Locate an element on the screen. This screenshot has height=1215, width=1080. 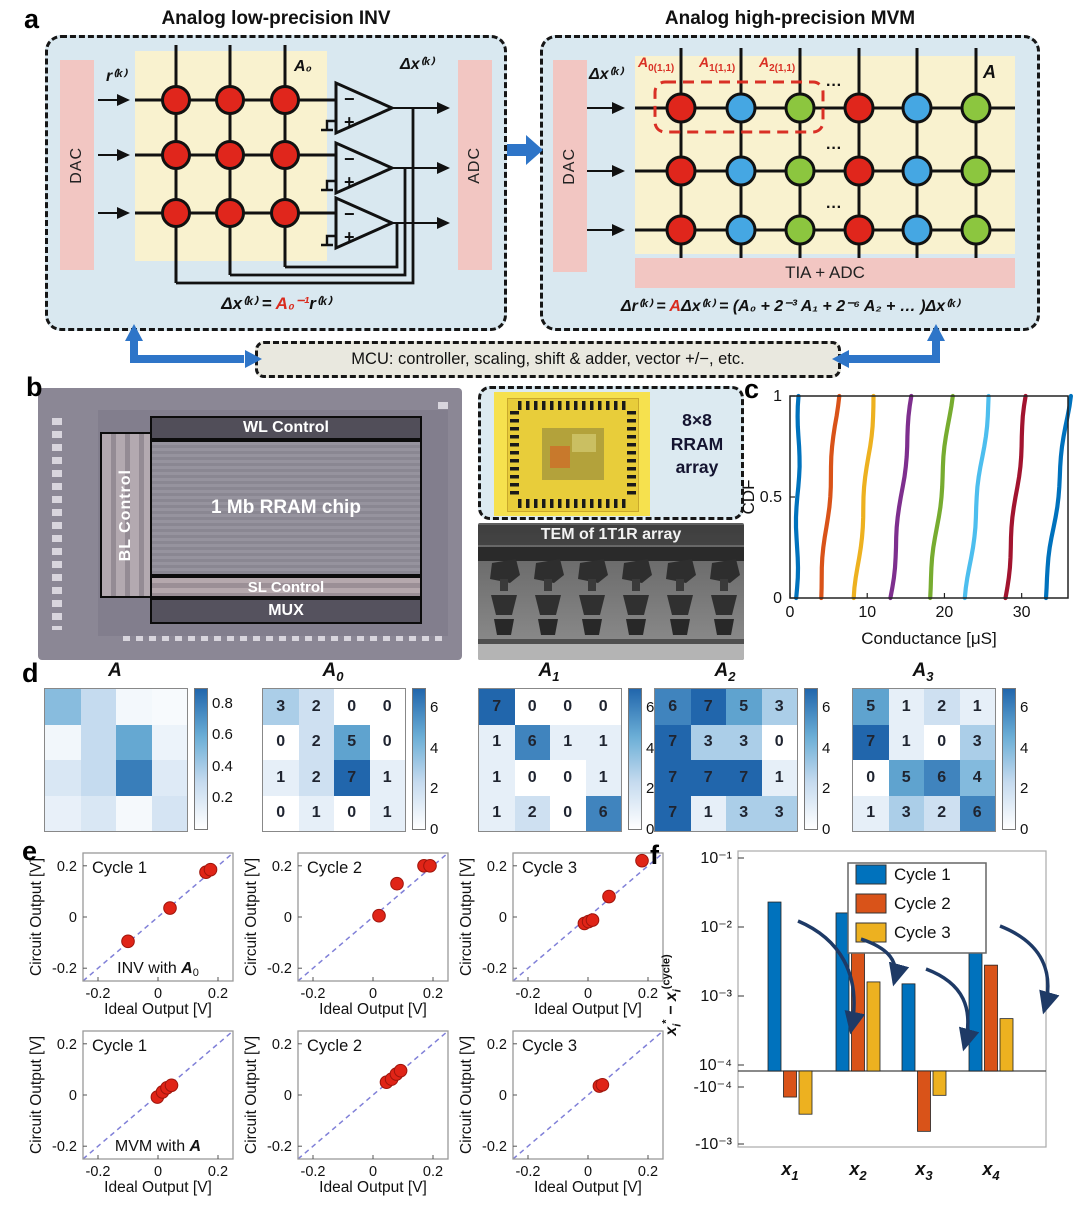
annotation-a2: A2(1,1) is located at coordinates (777, 64).